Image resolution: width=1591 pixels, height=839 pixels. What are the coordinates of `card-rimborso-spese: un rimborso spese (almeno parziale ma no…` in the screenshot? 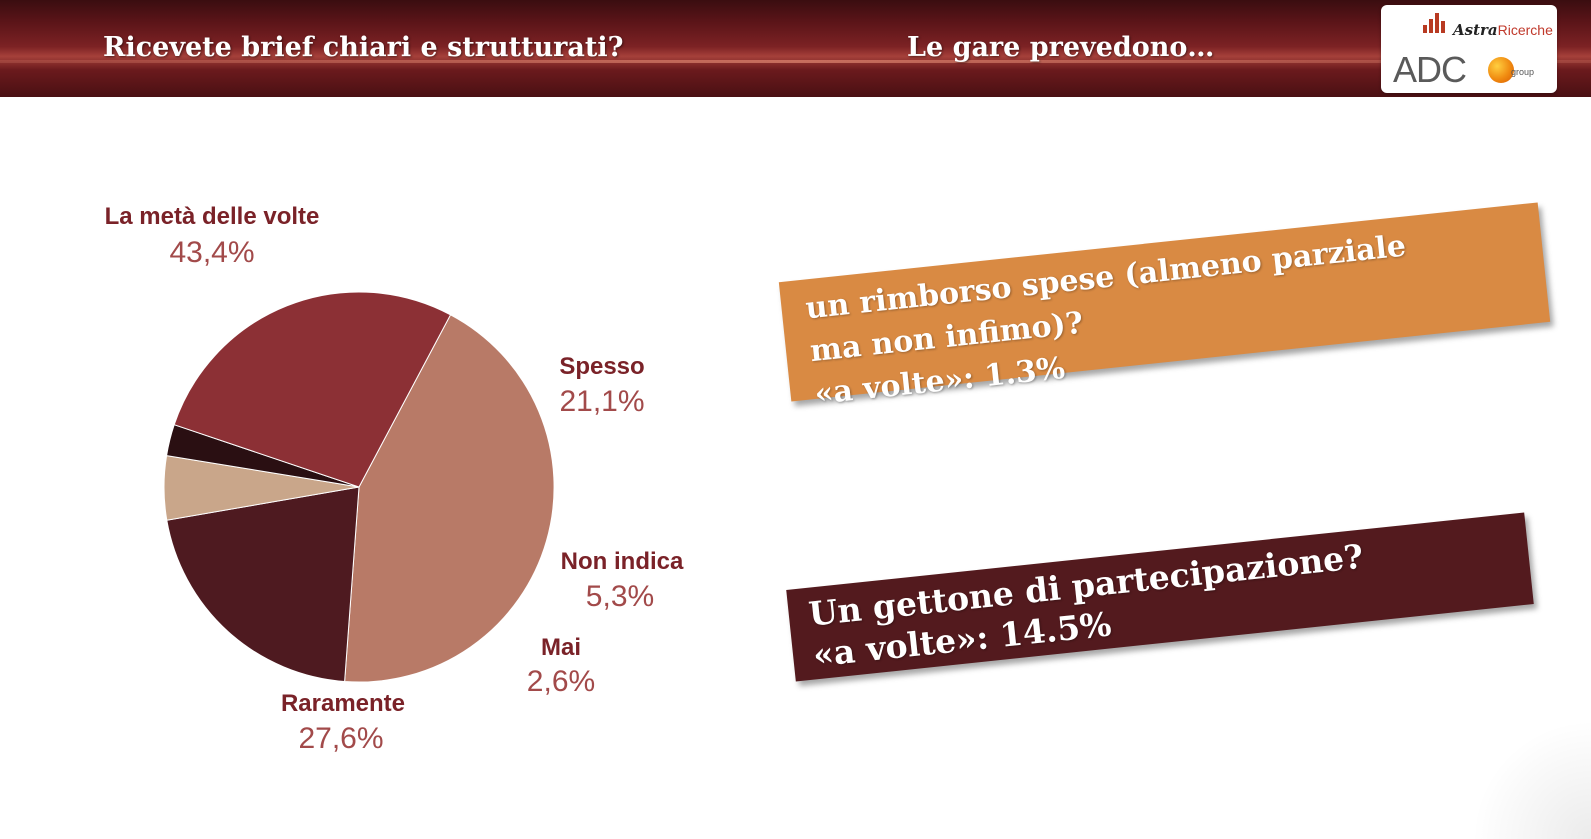 It's located at (1164, 307).